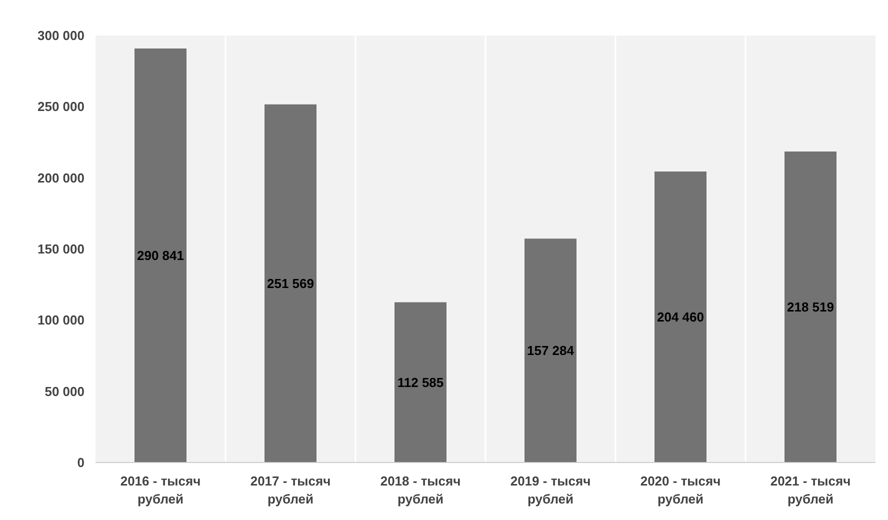 The width and height of the screenshot is (888, 520). Describe the element at coordinates (64, 391) in the screenshot. I see `y-tick-label: 50 000` at that location.